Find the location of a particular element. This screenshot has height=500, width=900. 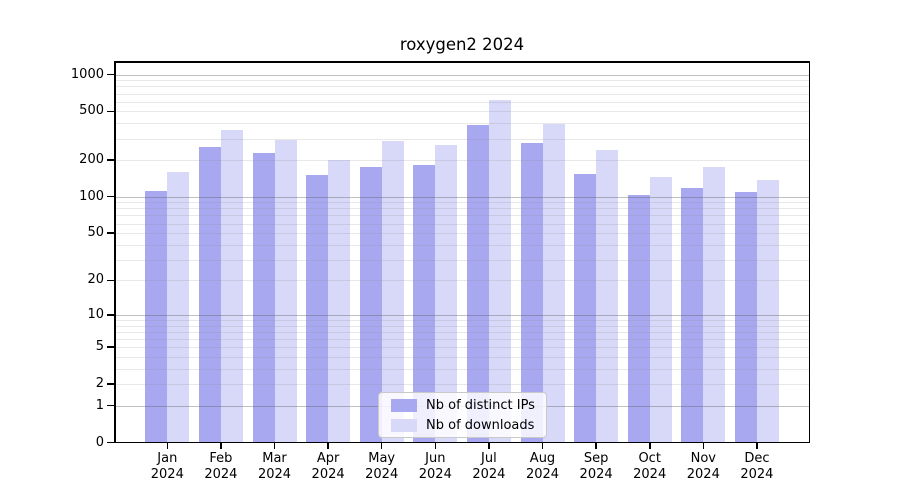

x-axis-label-month: Jan is located at coordinates (167, 458).